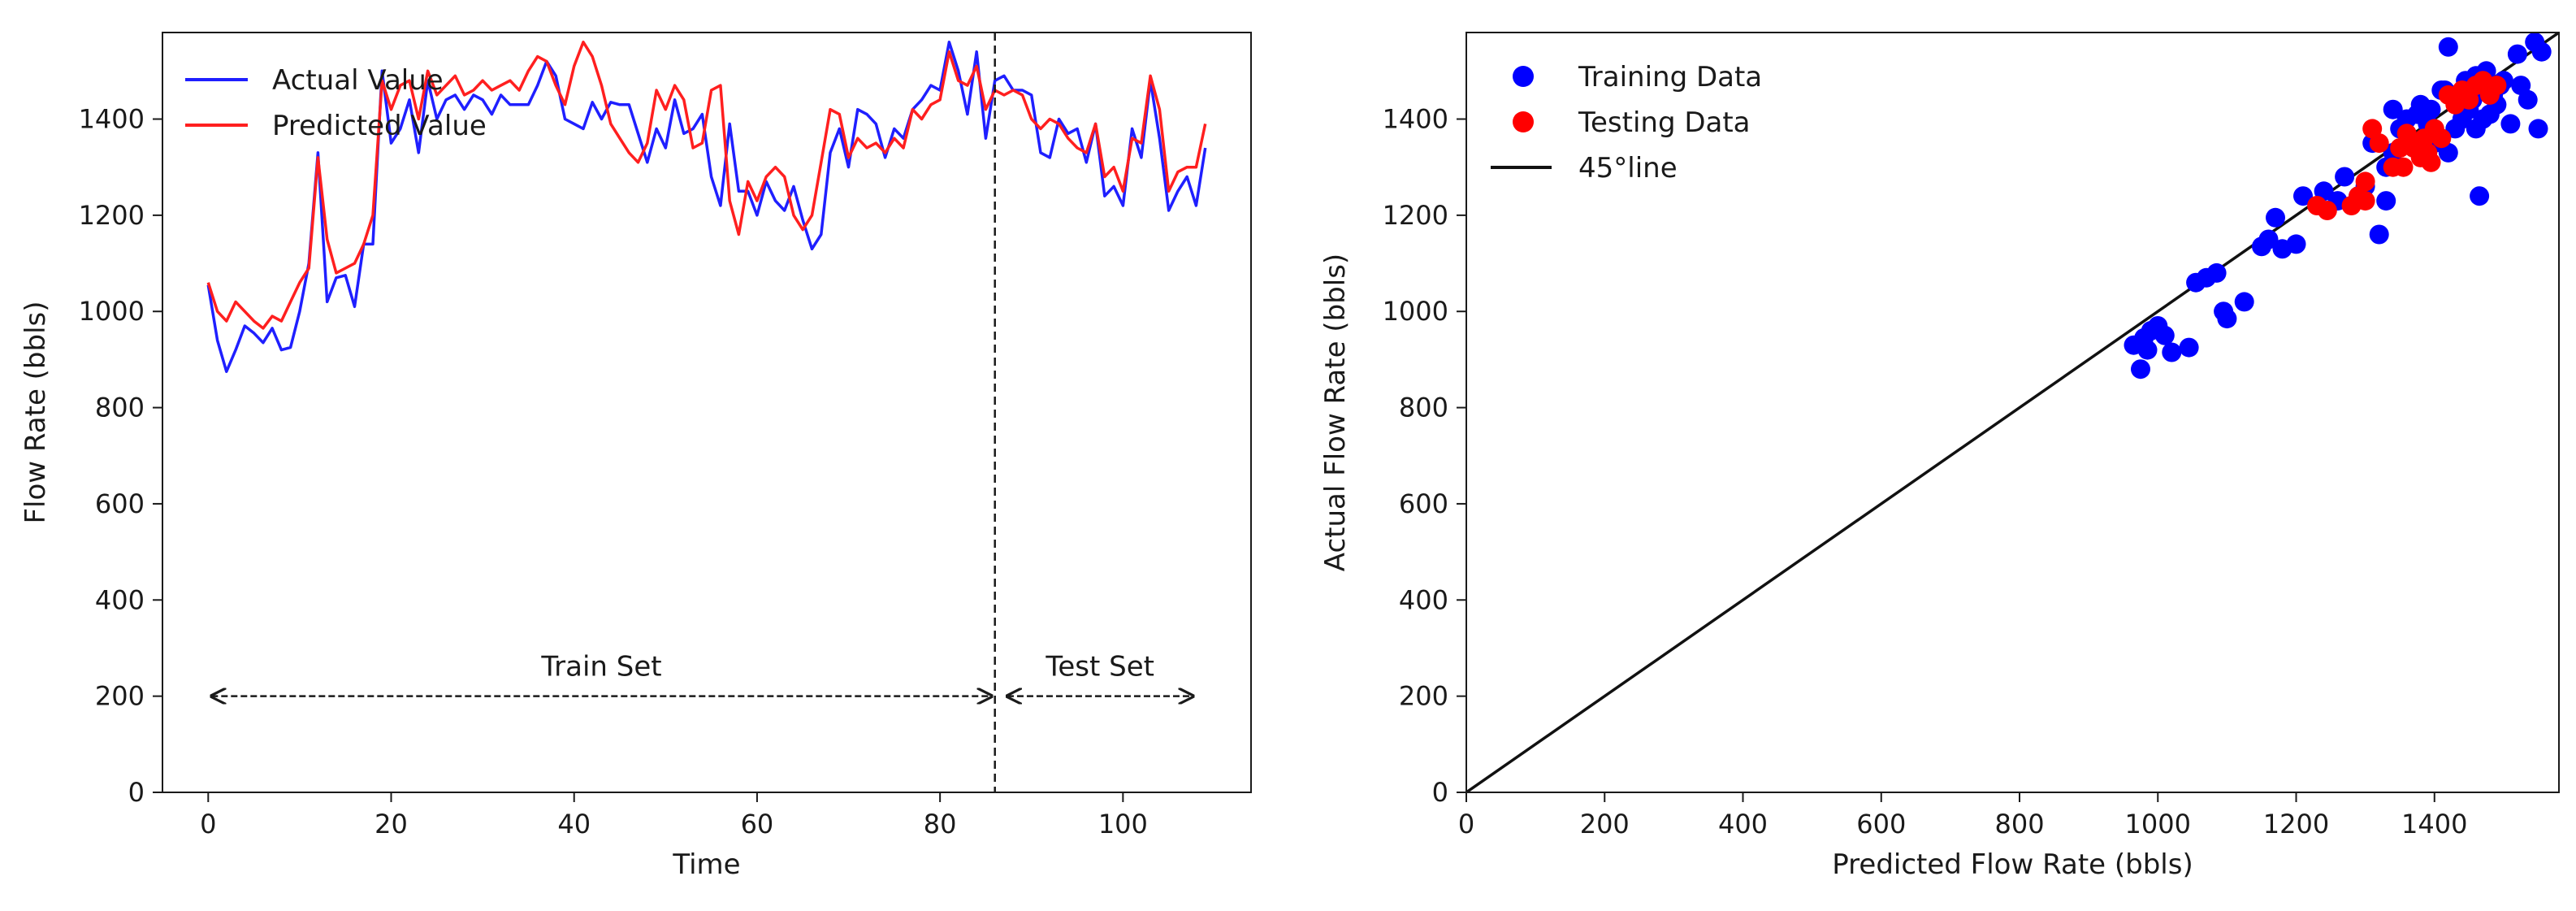 The width and height of the screenshot is (2576, 911). I want to click on predicted-value-line, so click(706, 185).